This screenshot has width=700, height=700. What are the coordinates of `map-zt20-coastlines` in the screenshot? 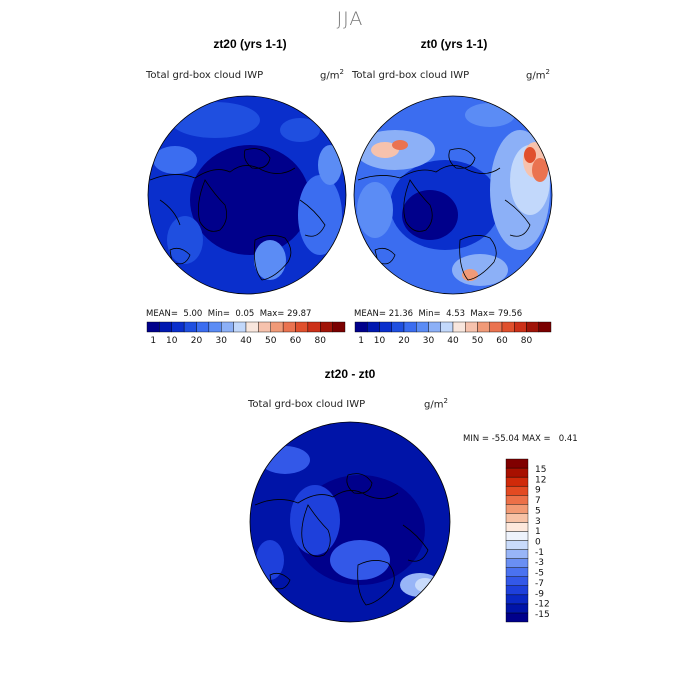 It's located at (237, 214).